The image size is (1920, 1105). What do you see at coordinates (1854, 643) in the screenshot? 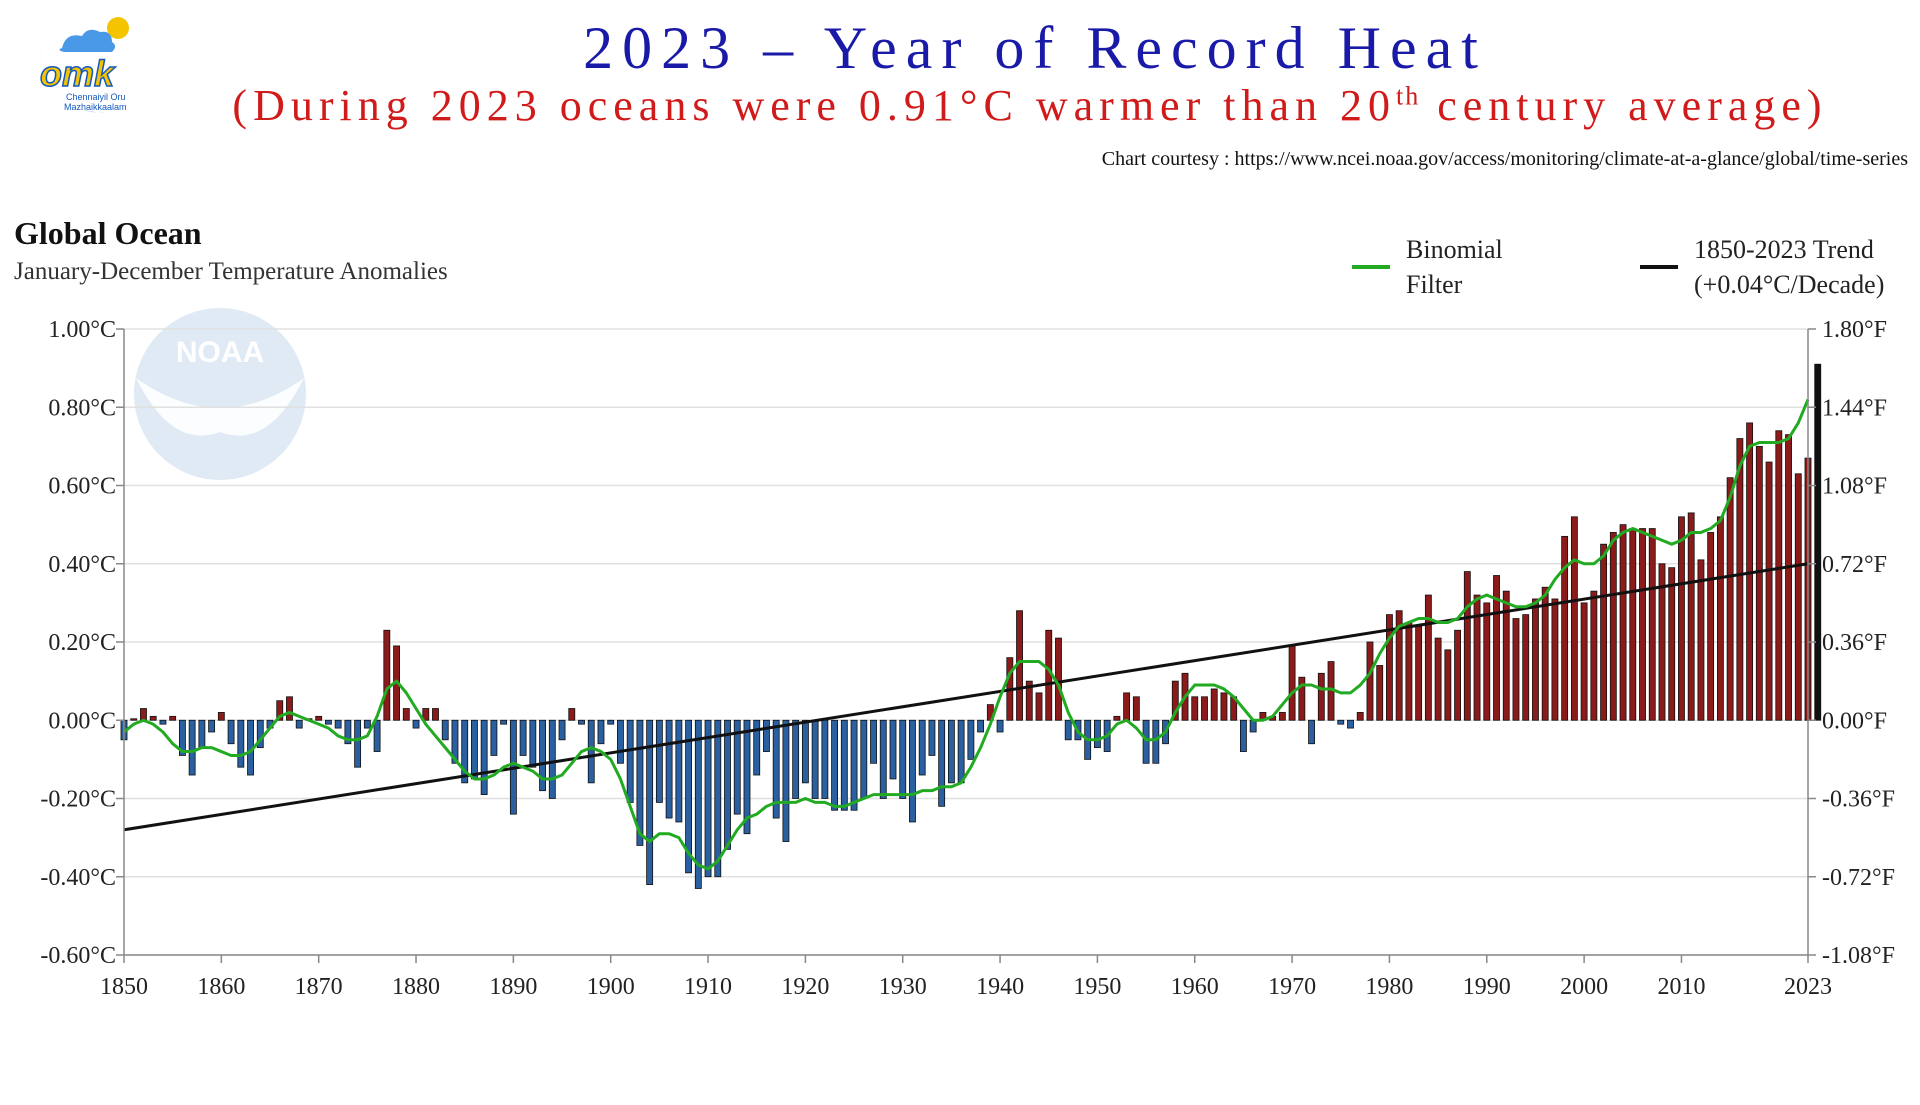
I see `y-tick-label-right: 0.36°F` at bounding box center [1854, 643].